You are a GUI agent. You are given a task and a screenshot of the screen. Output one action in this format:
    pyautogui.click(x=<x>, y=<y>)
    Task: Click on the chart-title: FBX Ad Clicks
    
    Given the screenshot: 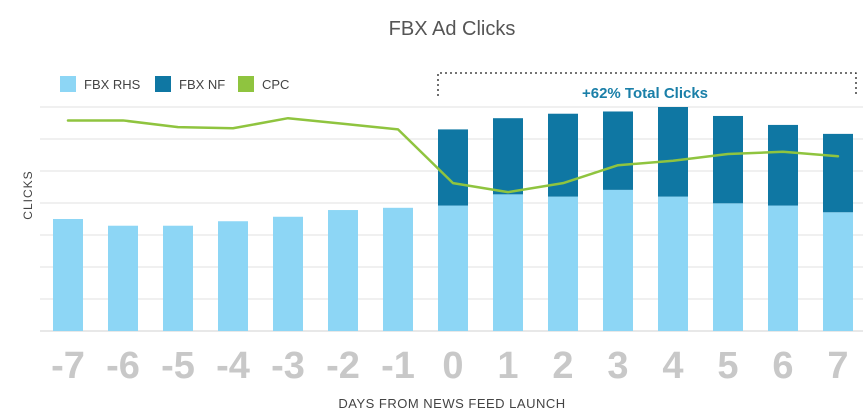 What is the action you would take?
    pyautogui.click(x=452, y=29)
    